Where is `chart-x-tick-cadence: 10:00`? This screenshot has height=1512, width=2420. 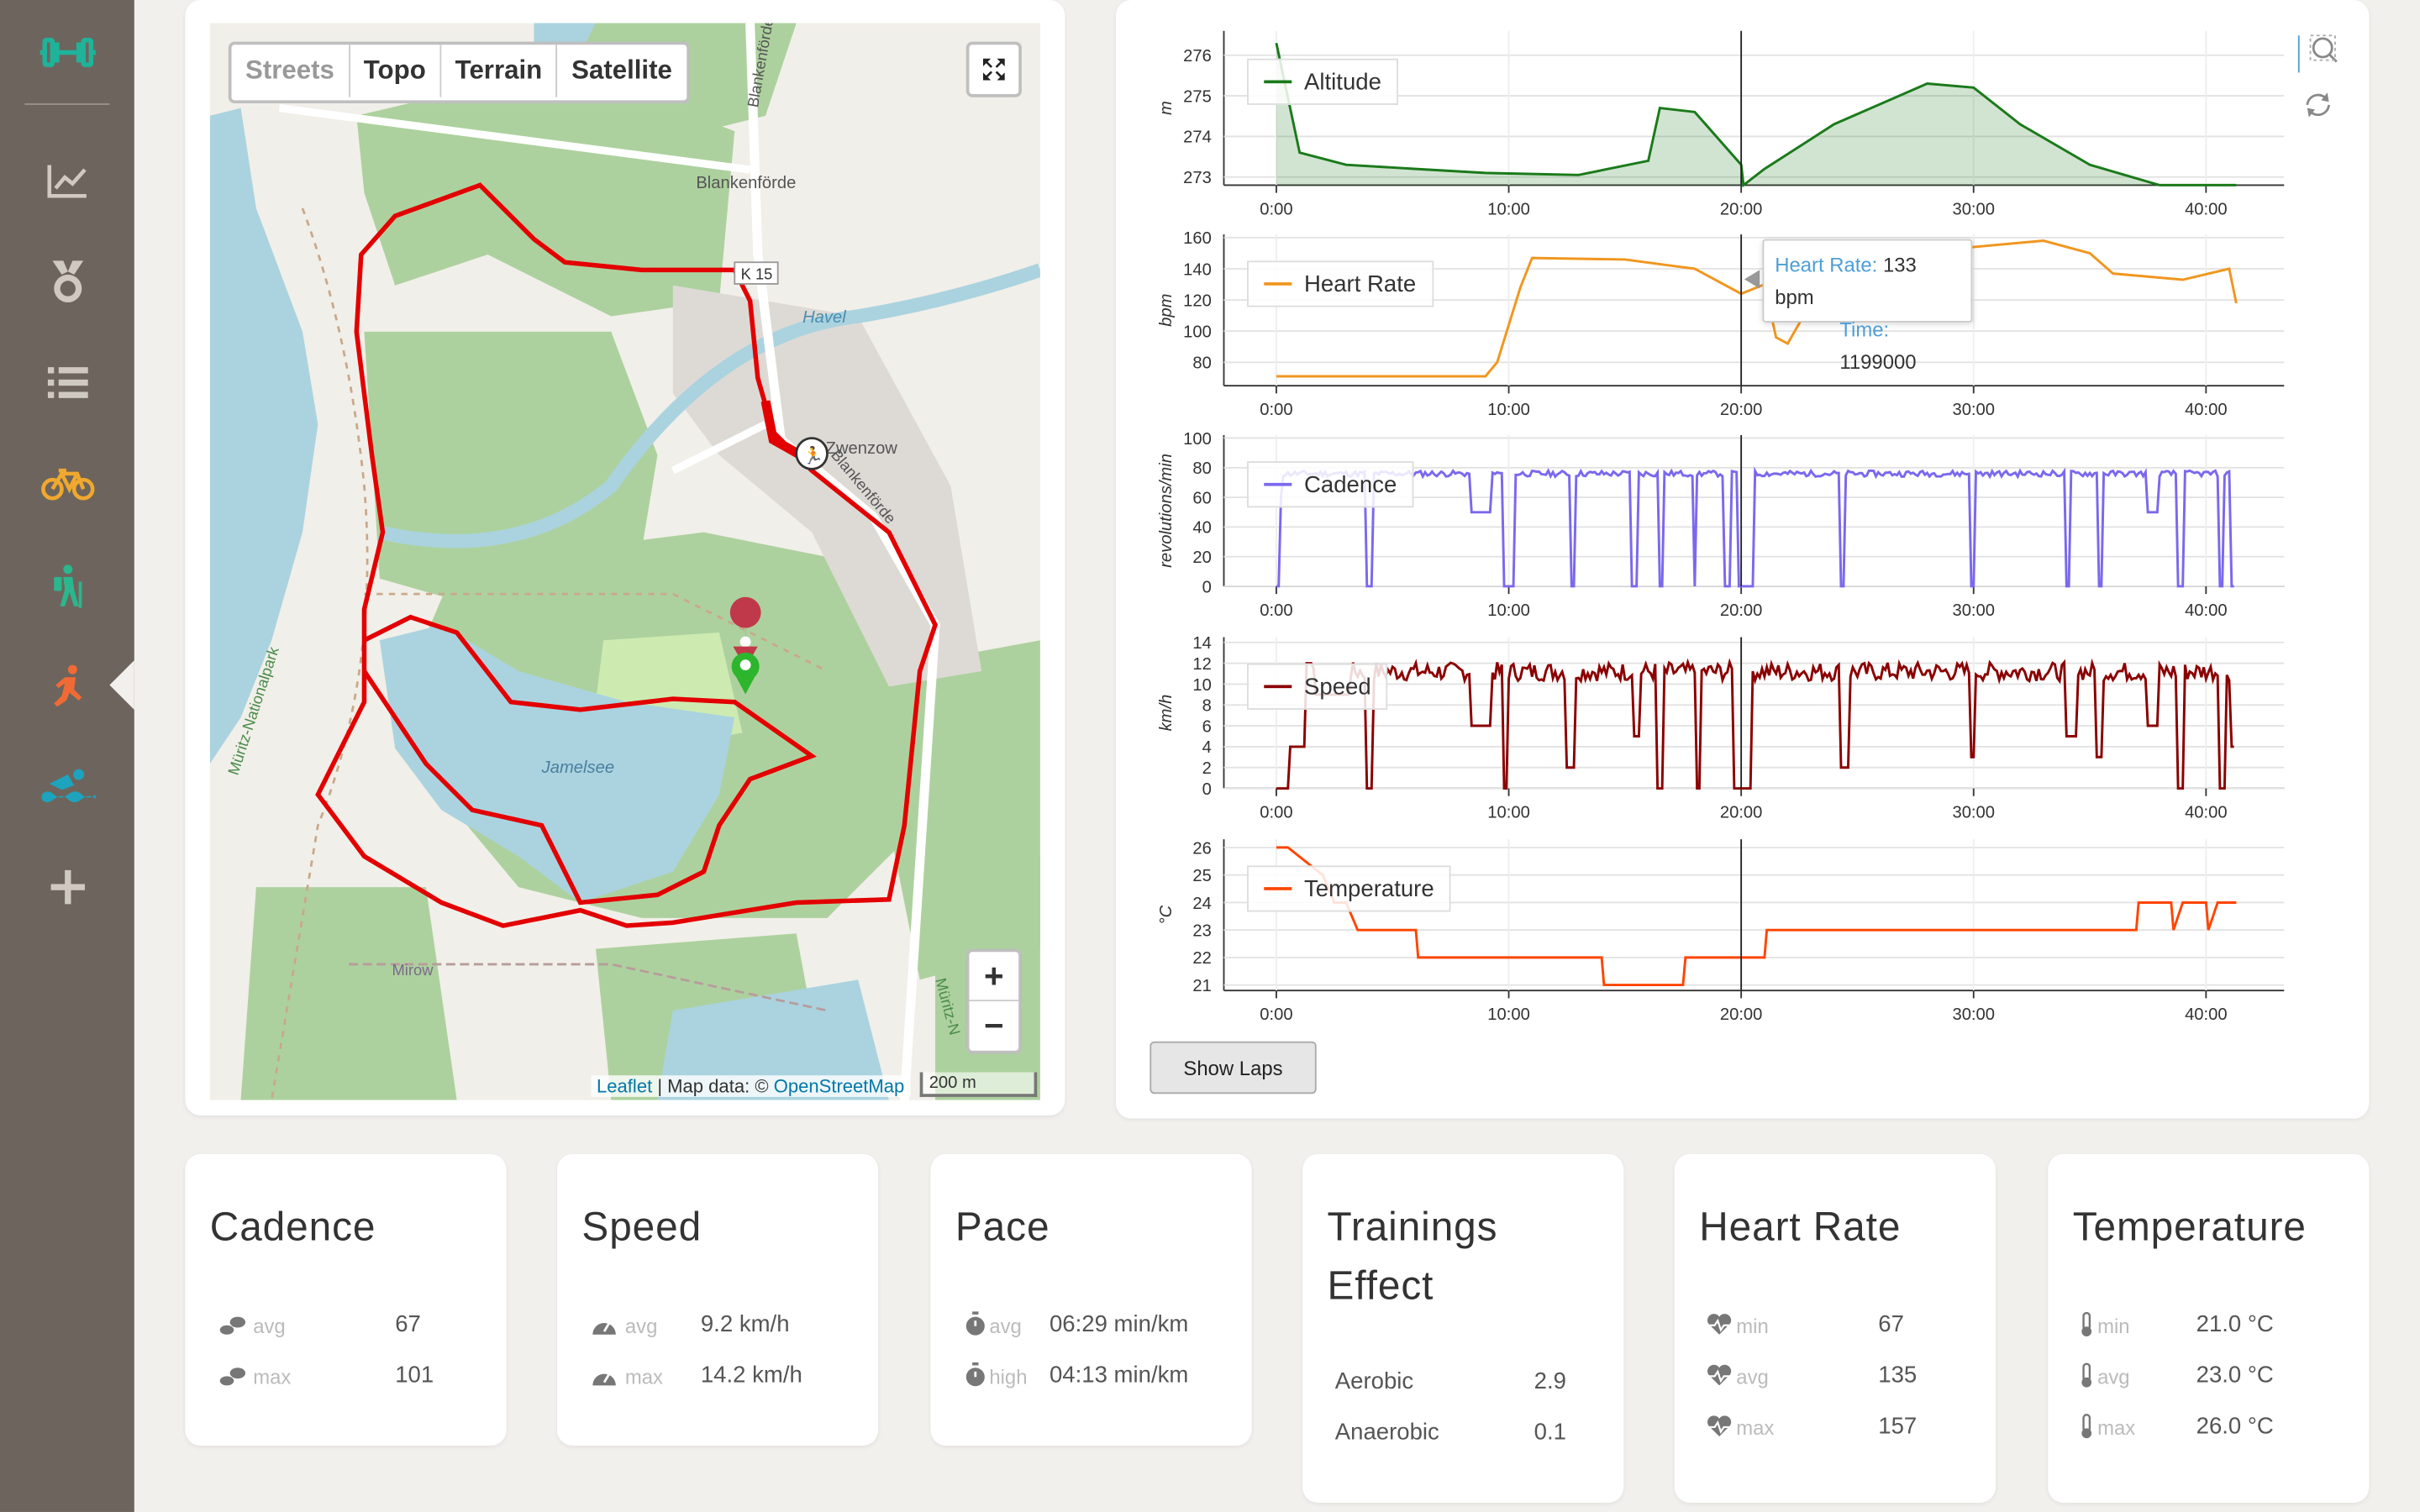 chart-x-tick-cadence: 10:00 is located at coordinates (1508, 610).